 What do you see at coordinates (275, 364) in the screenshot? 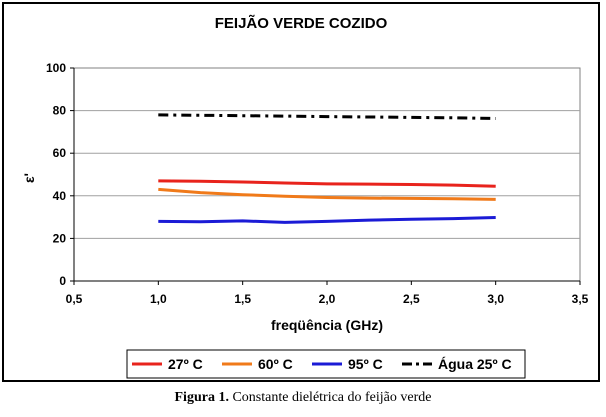
I see `legend-label: 60º C` at bounding box center [275, 364].